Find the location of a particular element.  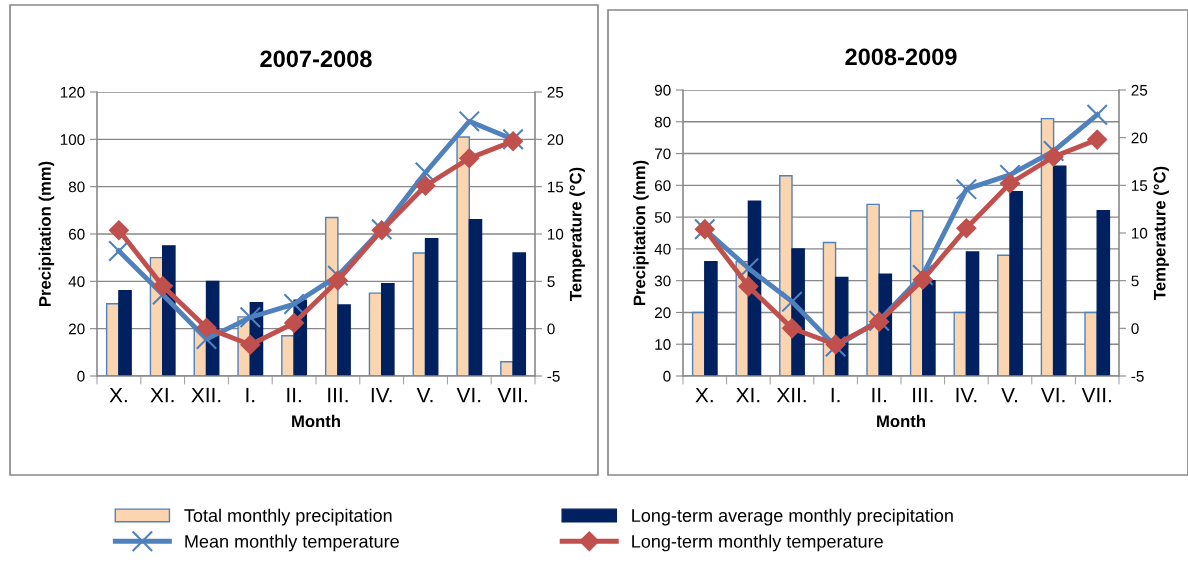

y-tick-label: 50 is located at coordinates (662, 217).